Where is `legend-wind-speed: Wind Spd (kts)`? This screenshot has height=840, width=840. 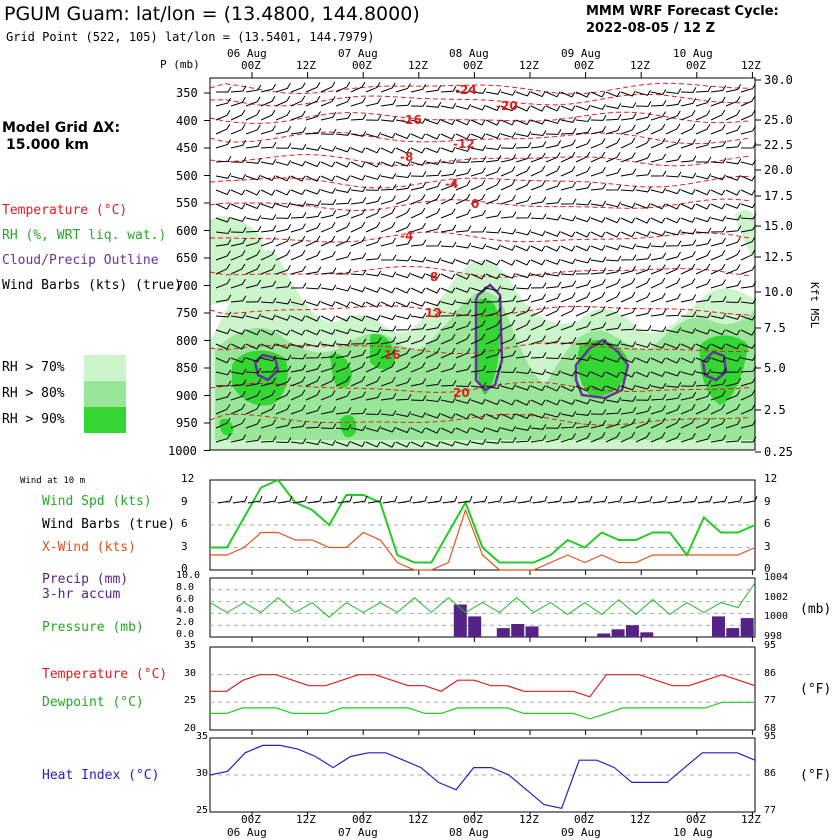
legend-wind-speed: Wind Spd (kts) is located at coordinates (97, 501).